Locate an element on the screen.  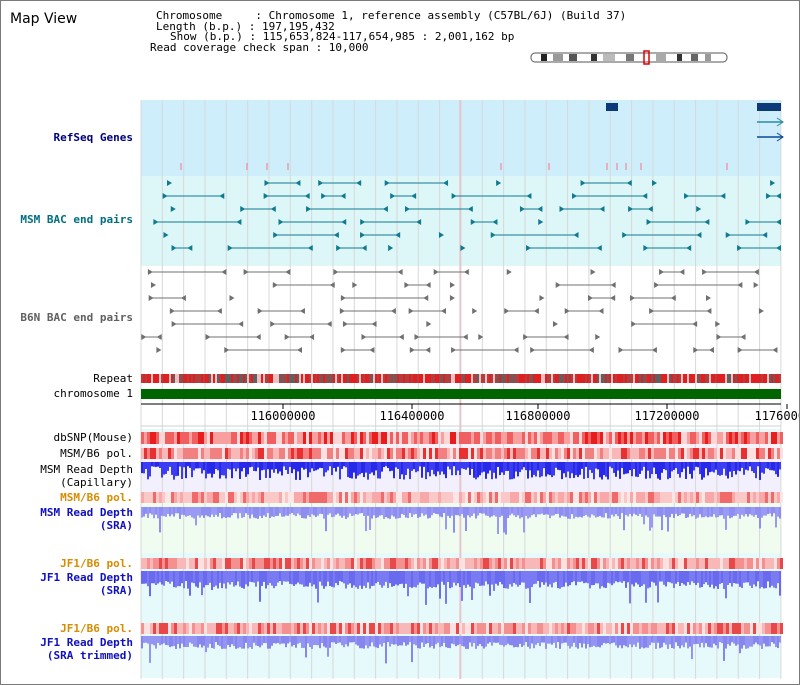
refseq-label: RefSeq Genes is located at coordinates (93, 137).